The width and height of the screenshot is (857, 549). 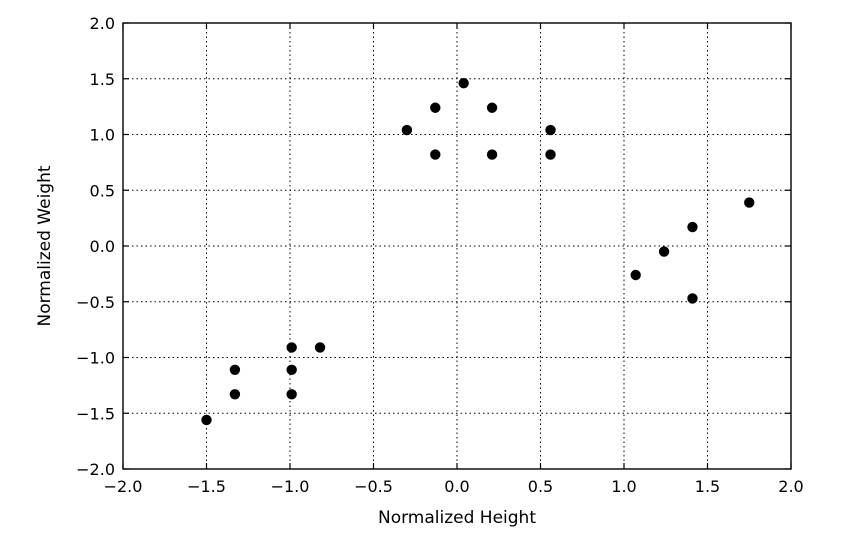 What do you see at coordinates (456, 486) in the screenshot?
I see `x-tick-label: 0.0` at bounding box center [456, 486].